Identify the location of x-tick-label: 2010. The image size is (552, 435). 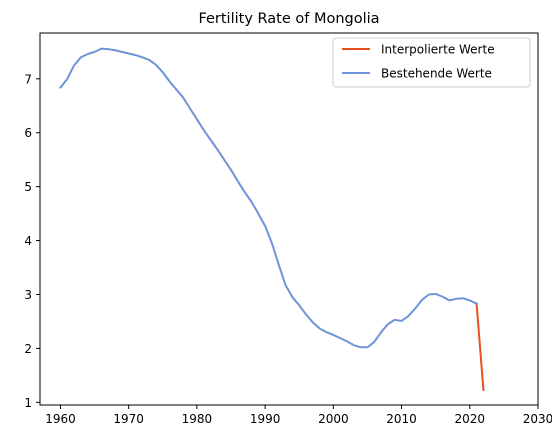
(401, 419).